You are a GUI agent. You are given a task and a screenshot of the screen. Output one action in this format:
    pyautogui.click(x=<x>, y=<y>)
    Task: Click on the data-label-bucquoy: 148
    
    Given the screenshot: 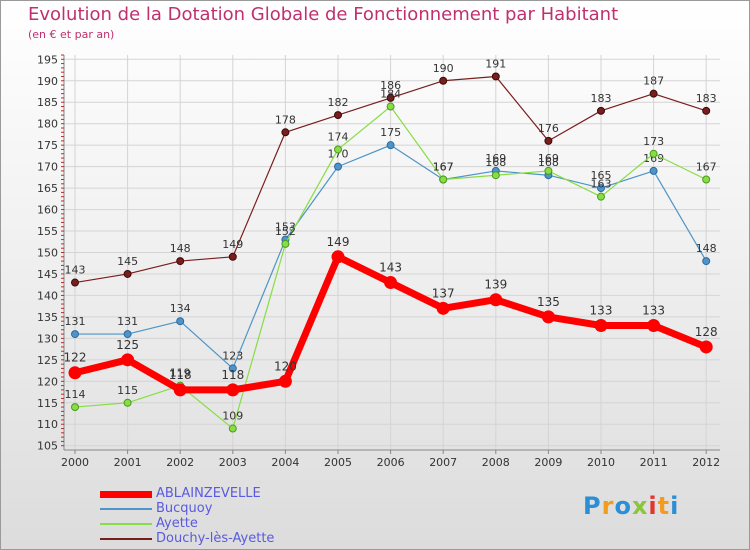 What is the action you would take?
    pyautogui.click(x=706, y=248)
    